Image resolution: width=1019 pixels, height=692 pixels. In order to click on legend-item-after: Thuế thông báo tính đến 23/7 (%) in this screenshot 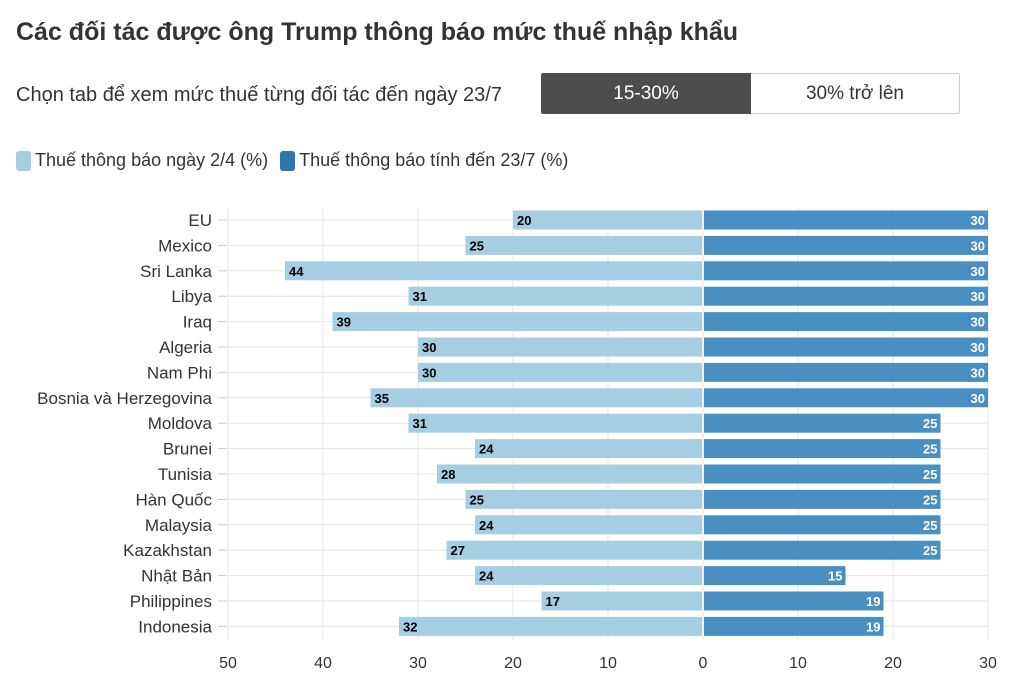, I will do `click(424, 160)`.